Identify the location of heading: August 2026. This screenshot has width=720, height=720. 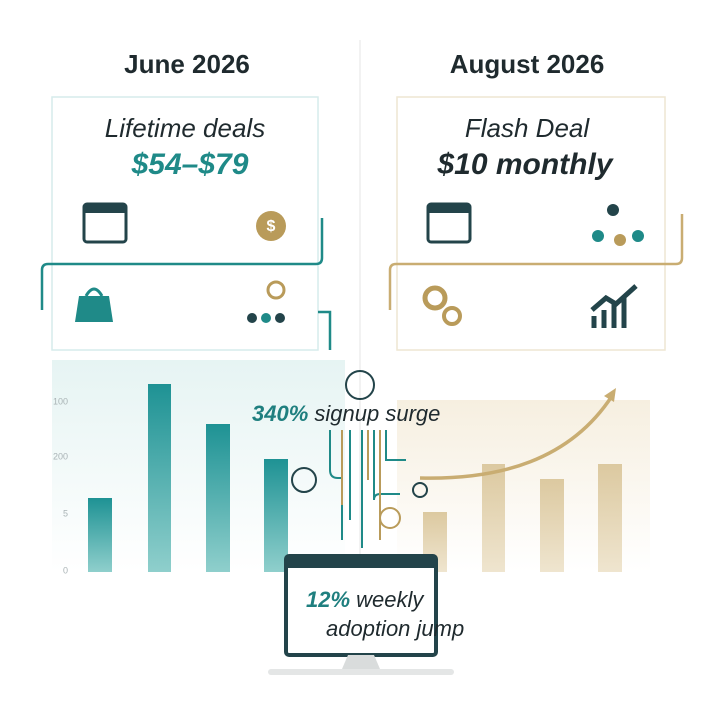
(527, 64).